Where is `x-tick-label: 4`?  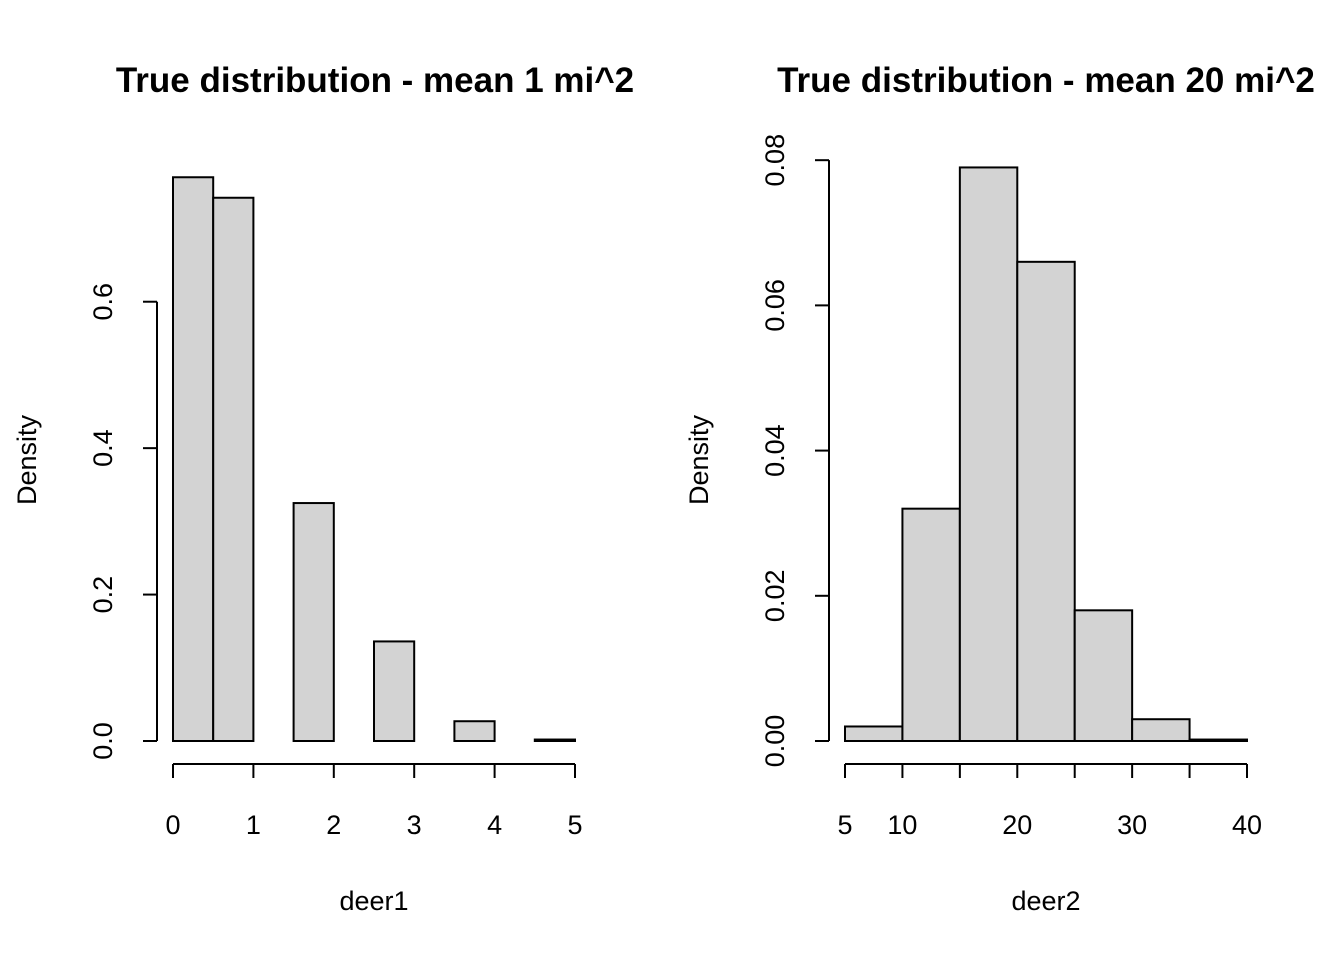
x-tick-label: 4 is located at coordinates (494, 825).